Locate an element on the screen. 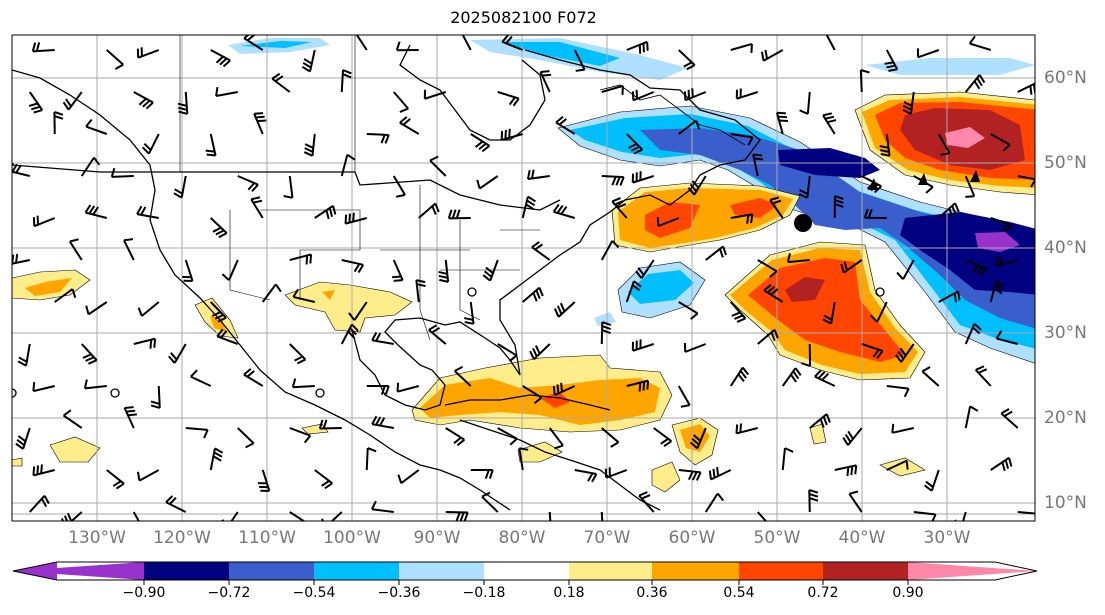  longitude-label: 40°W is located at coordinates (862, 538).